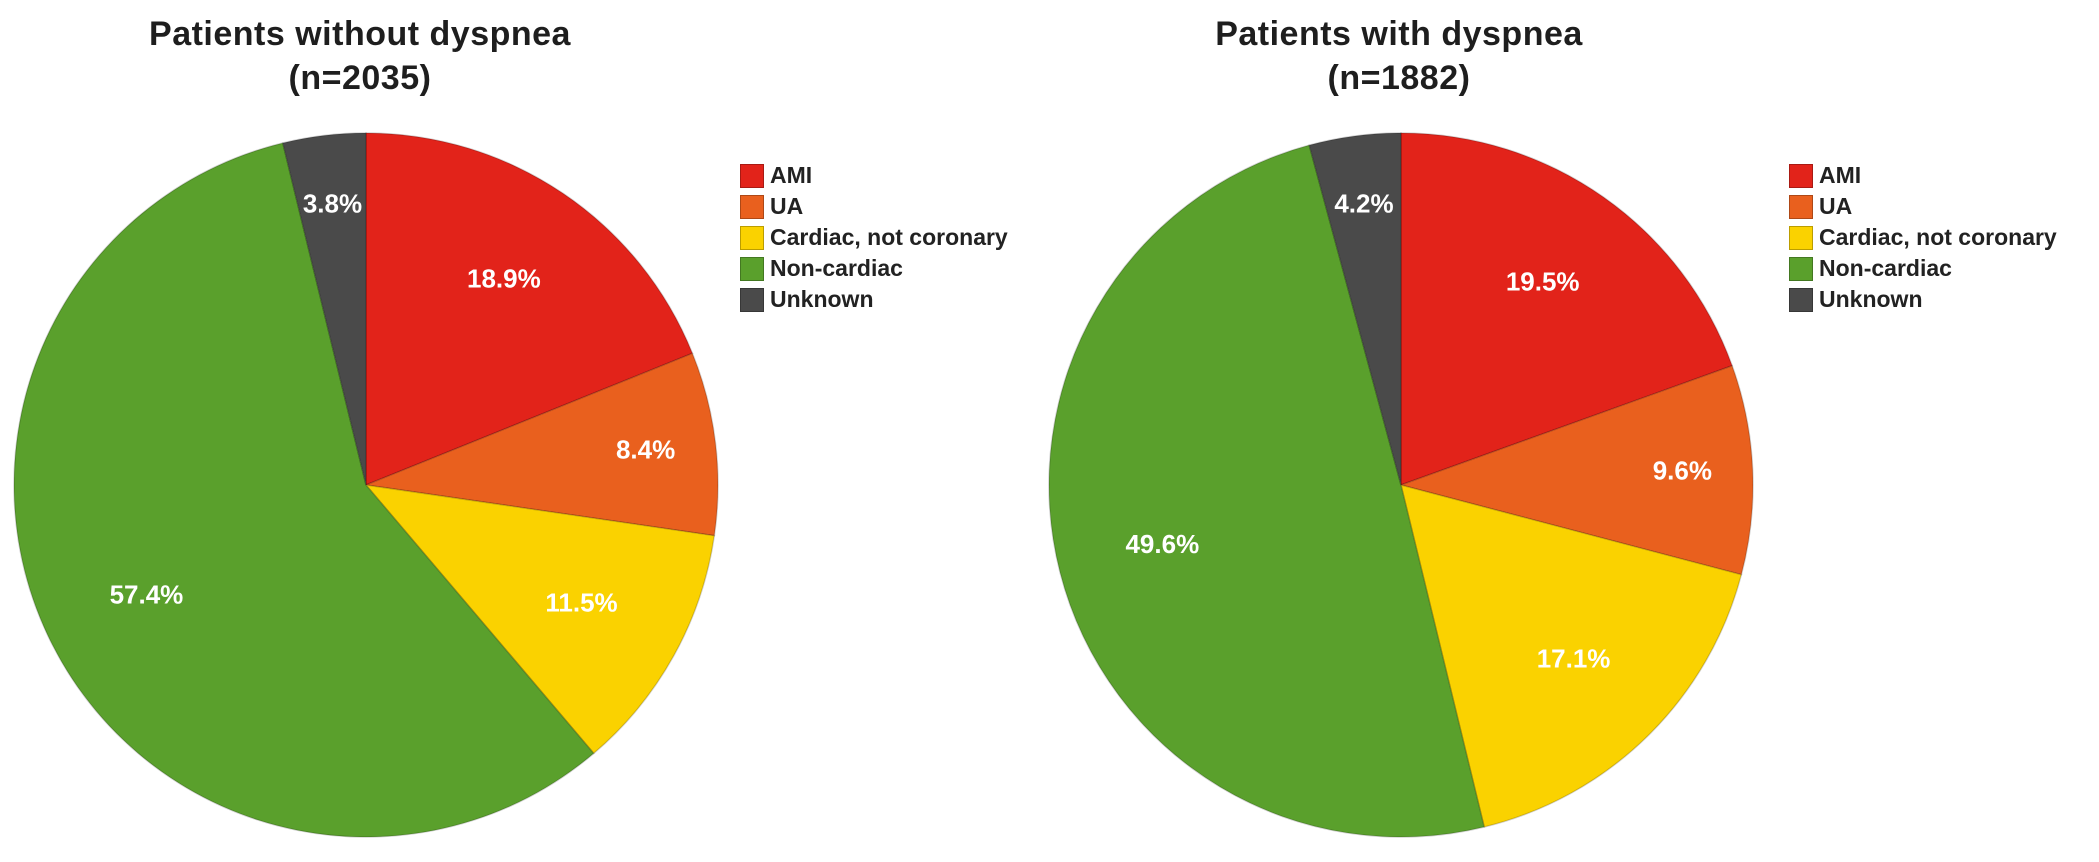 The width and height of the screenshot is (2099, 862). What do you see at coordinates (147, 595) in the screenshot?
I see `slice-label-non-cardiac: 57.4%` at bounding box center [147, 595].